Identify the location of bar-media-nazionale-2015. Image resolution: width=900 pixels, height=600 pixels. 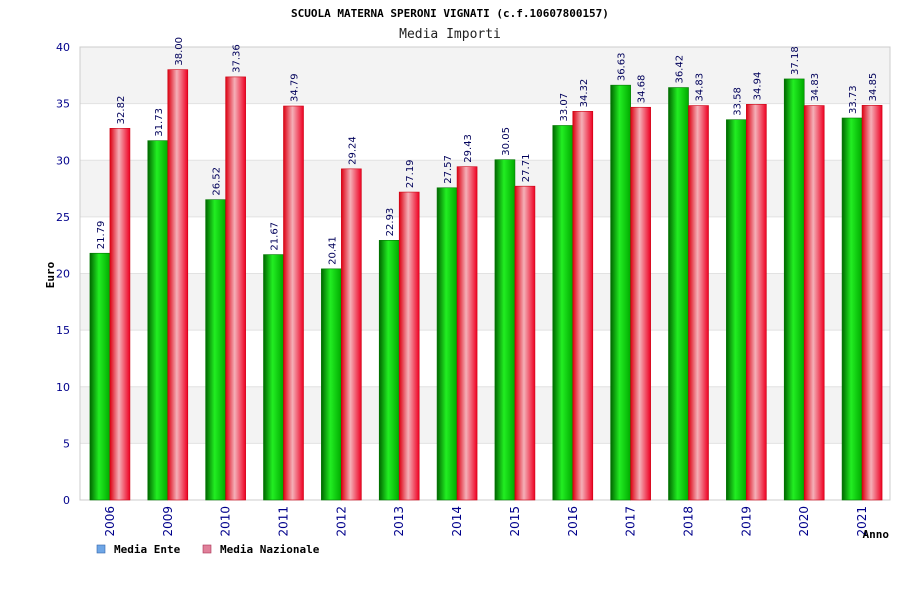
(525, 343).